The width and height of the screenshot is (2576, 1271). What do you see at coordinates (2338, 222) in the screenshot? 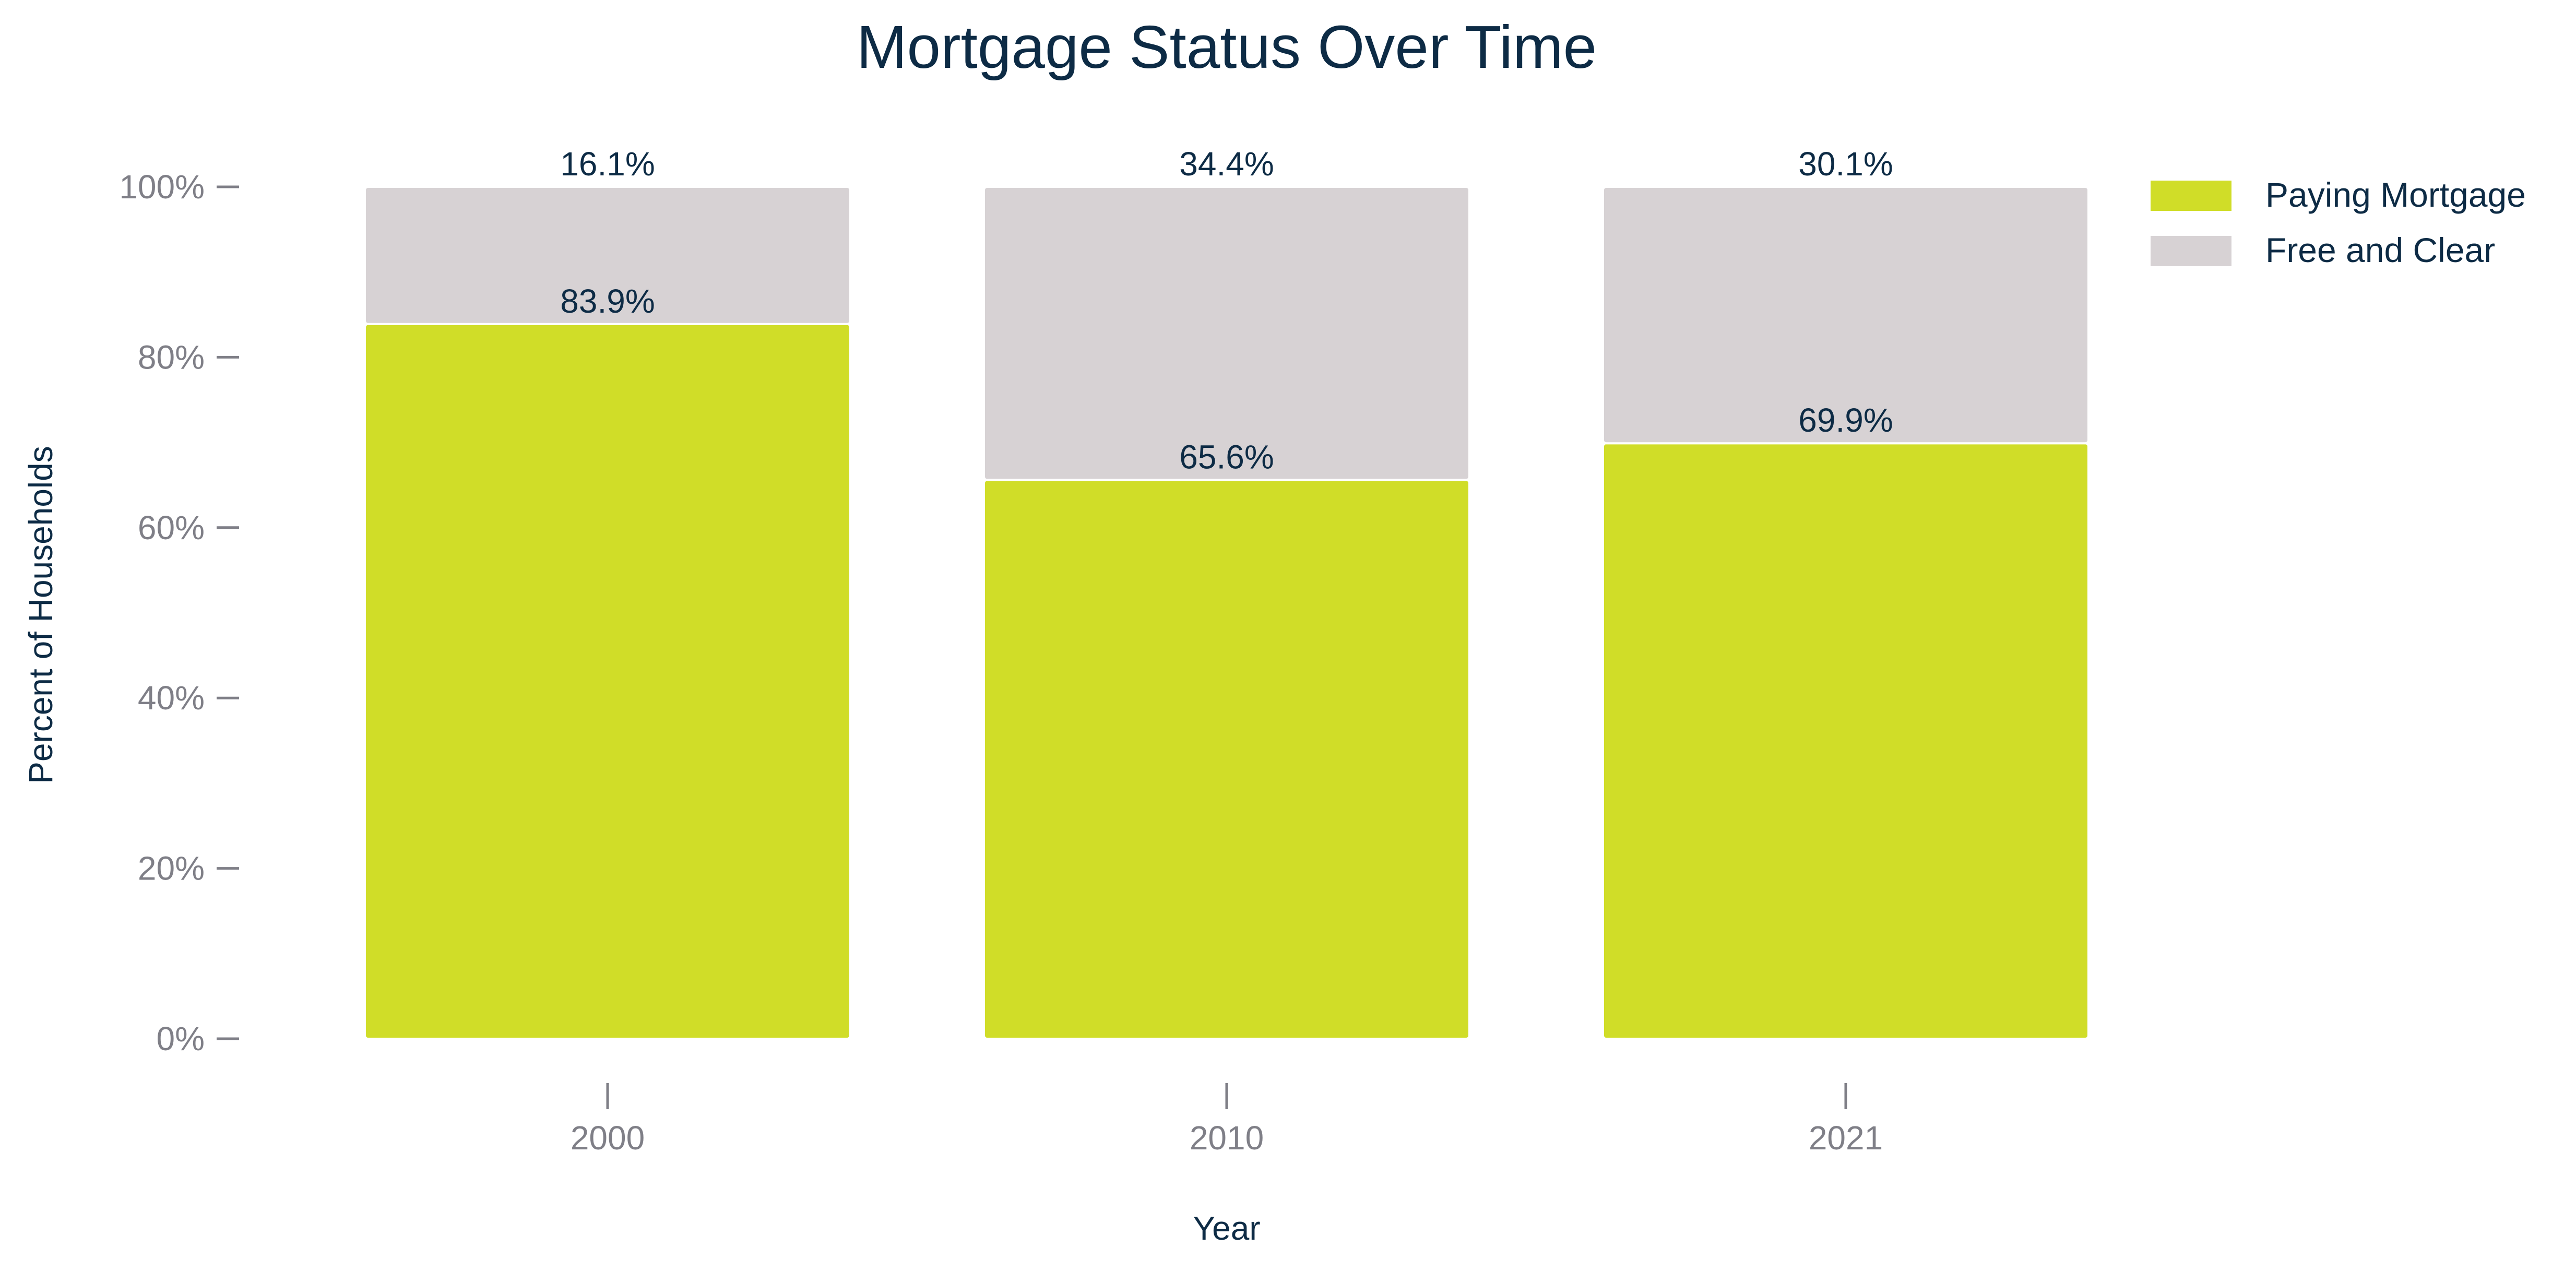
I see `legend: Paying Mortgage Free and Clear` at bounding box center [2338, 222].